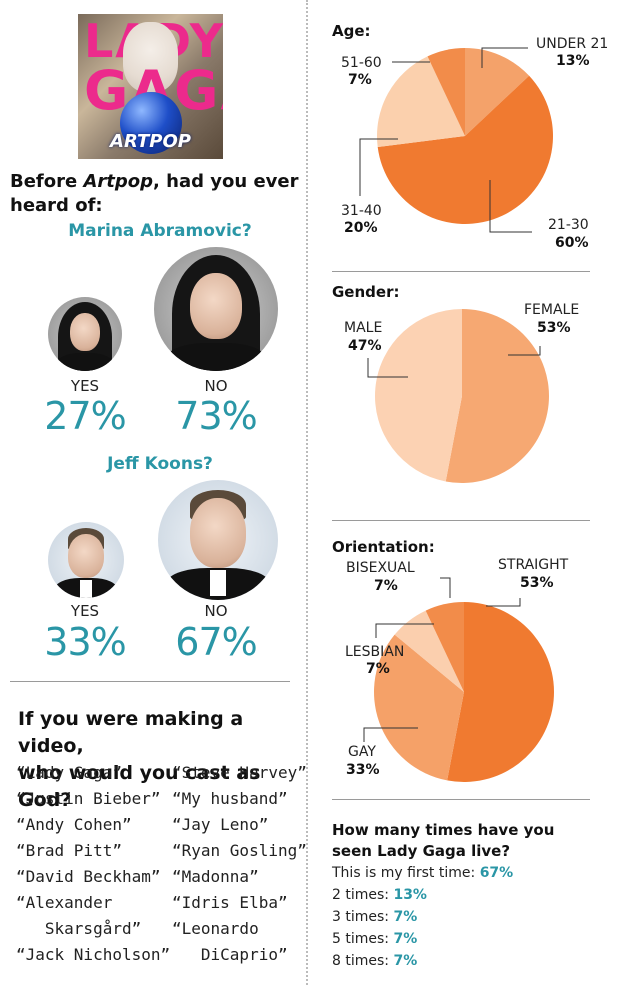 This screenshot has height=985, width=632. I want to click on live-row: This is my first time: 67%, so click(472, 873).